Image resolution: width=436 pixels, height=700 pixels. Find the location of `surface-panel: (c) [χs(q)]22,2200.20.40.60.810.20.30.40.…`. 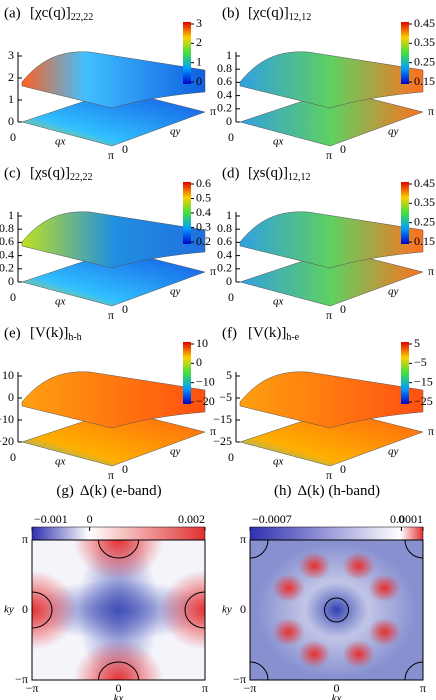

surface-panel: (c) [χs(q)]22,2200.20.40.60.810.20.30.40.… is located at coordinates (108, 243).